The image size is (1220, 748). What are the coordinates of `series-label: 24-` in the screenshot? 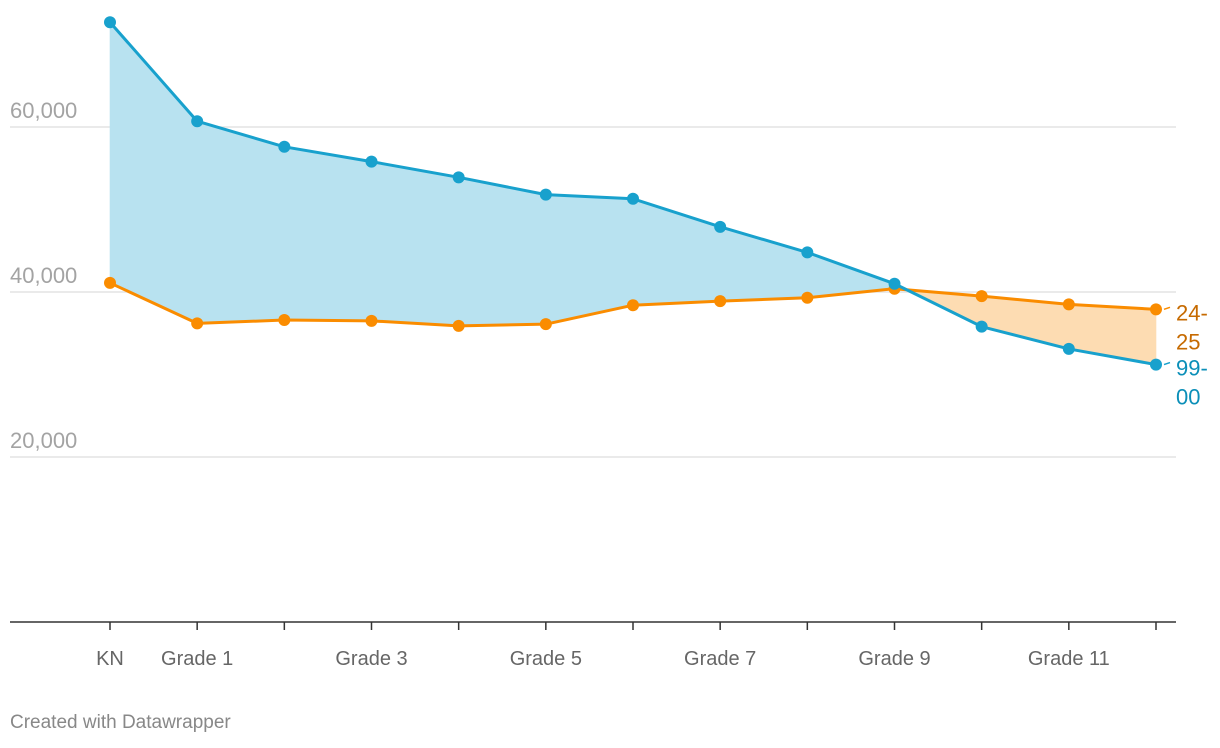 It's located at (1192, 312).